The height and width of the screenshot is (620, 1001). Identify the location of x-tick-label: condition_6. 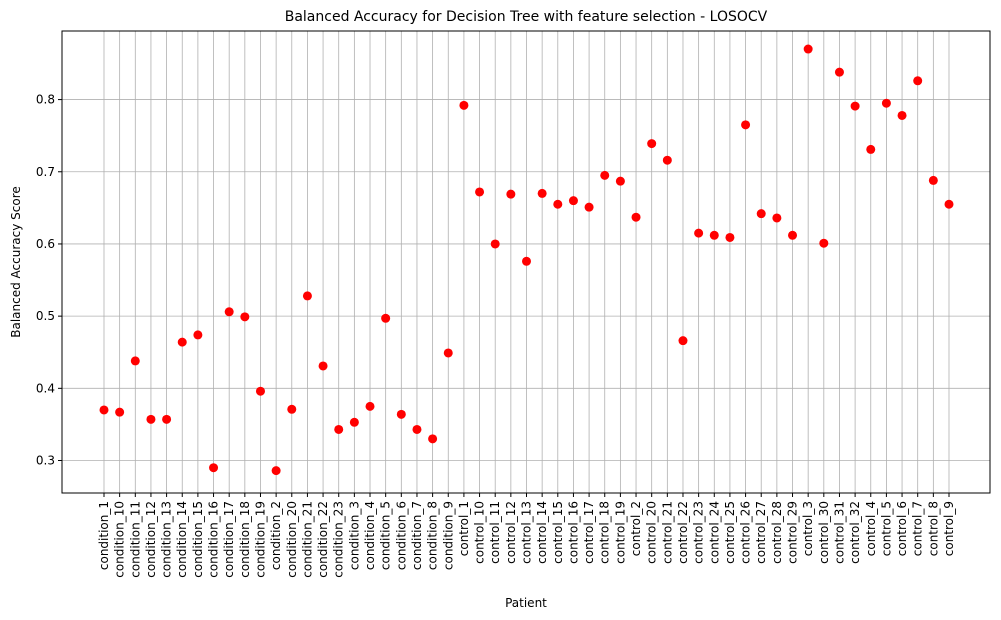
(401, 535).